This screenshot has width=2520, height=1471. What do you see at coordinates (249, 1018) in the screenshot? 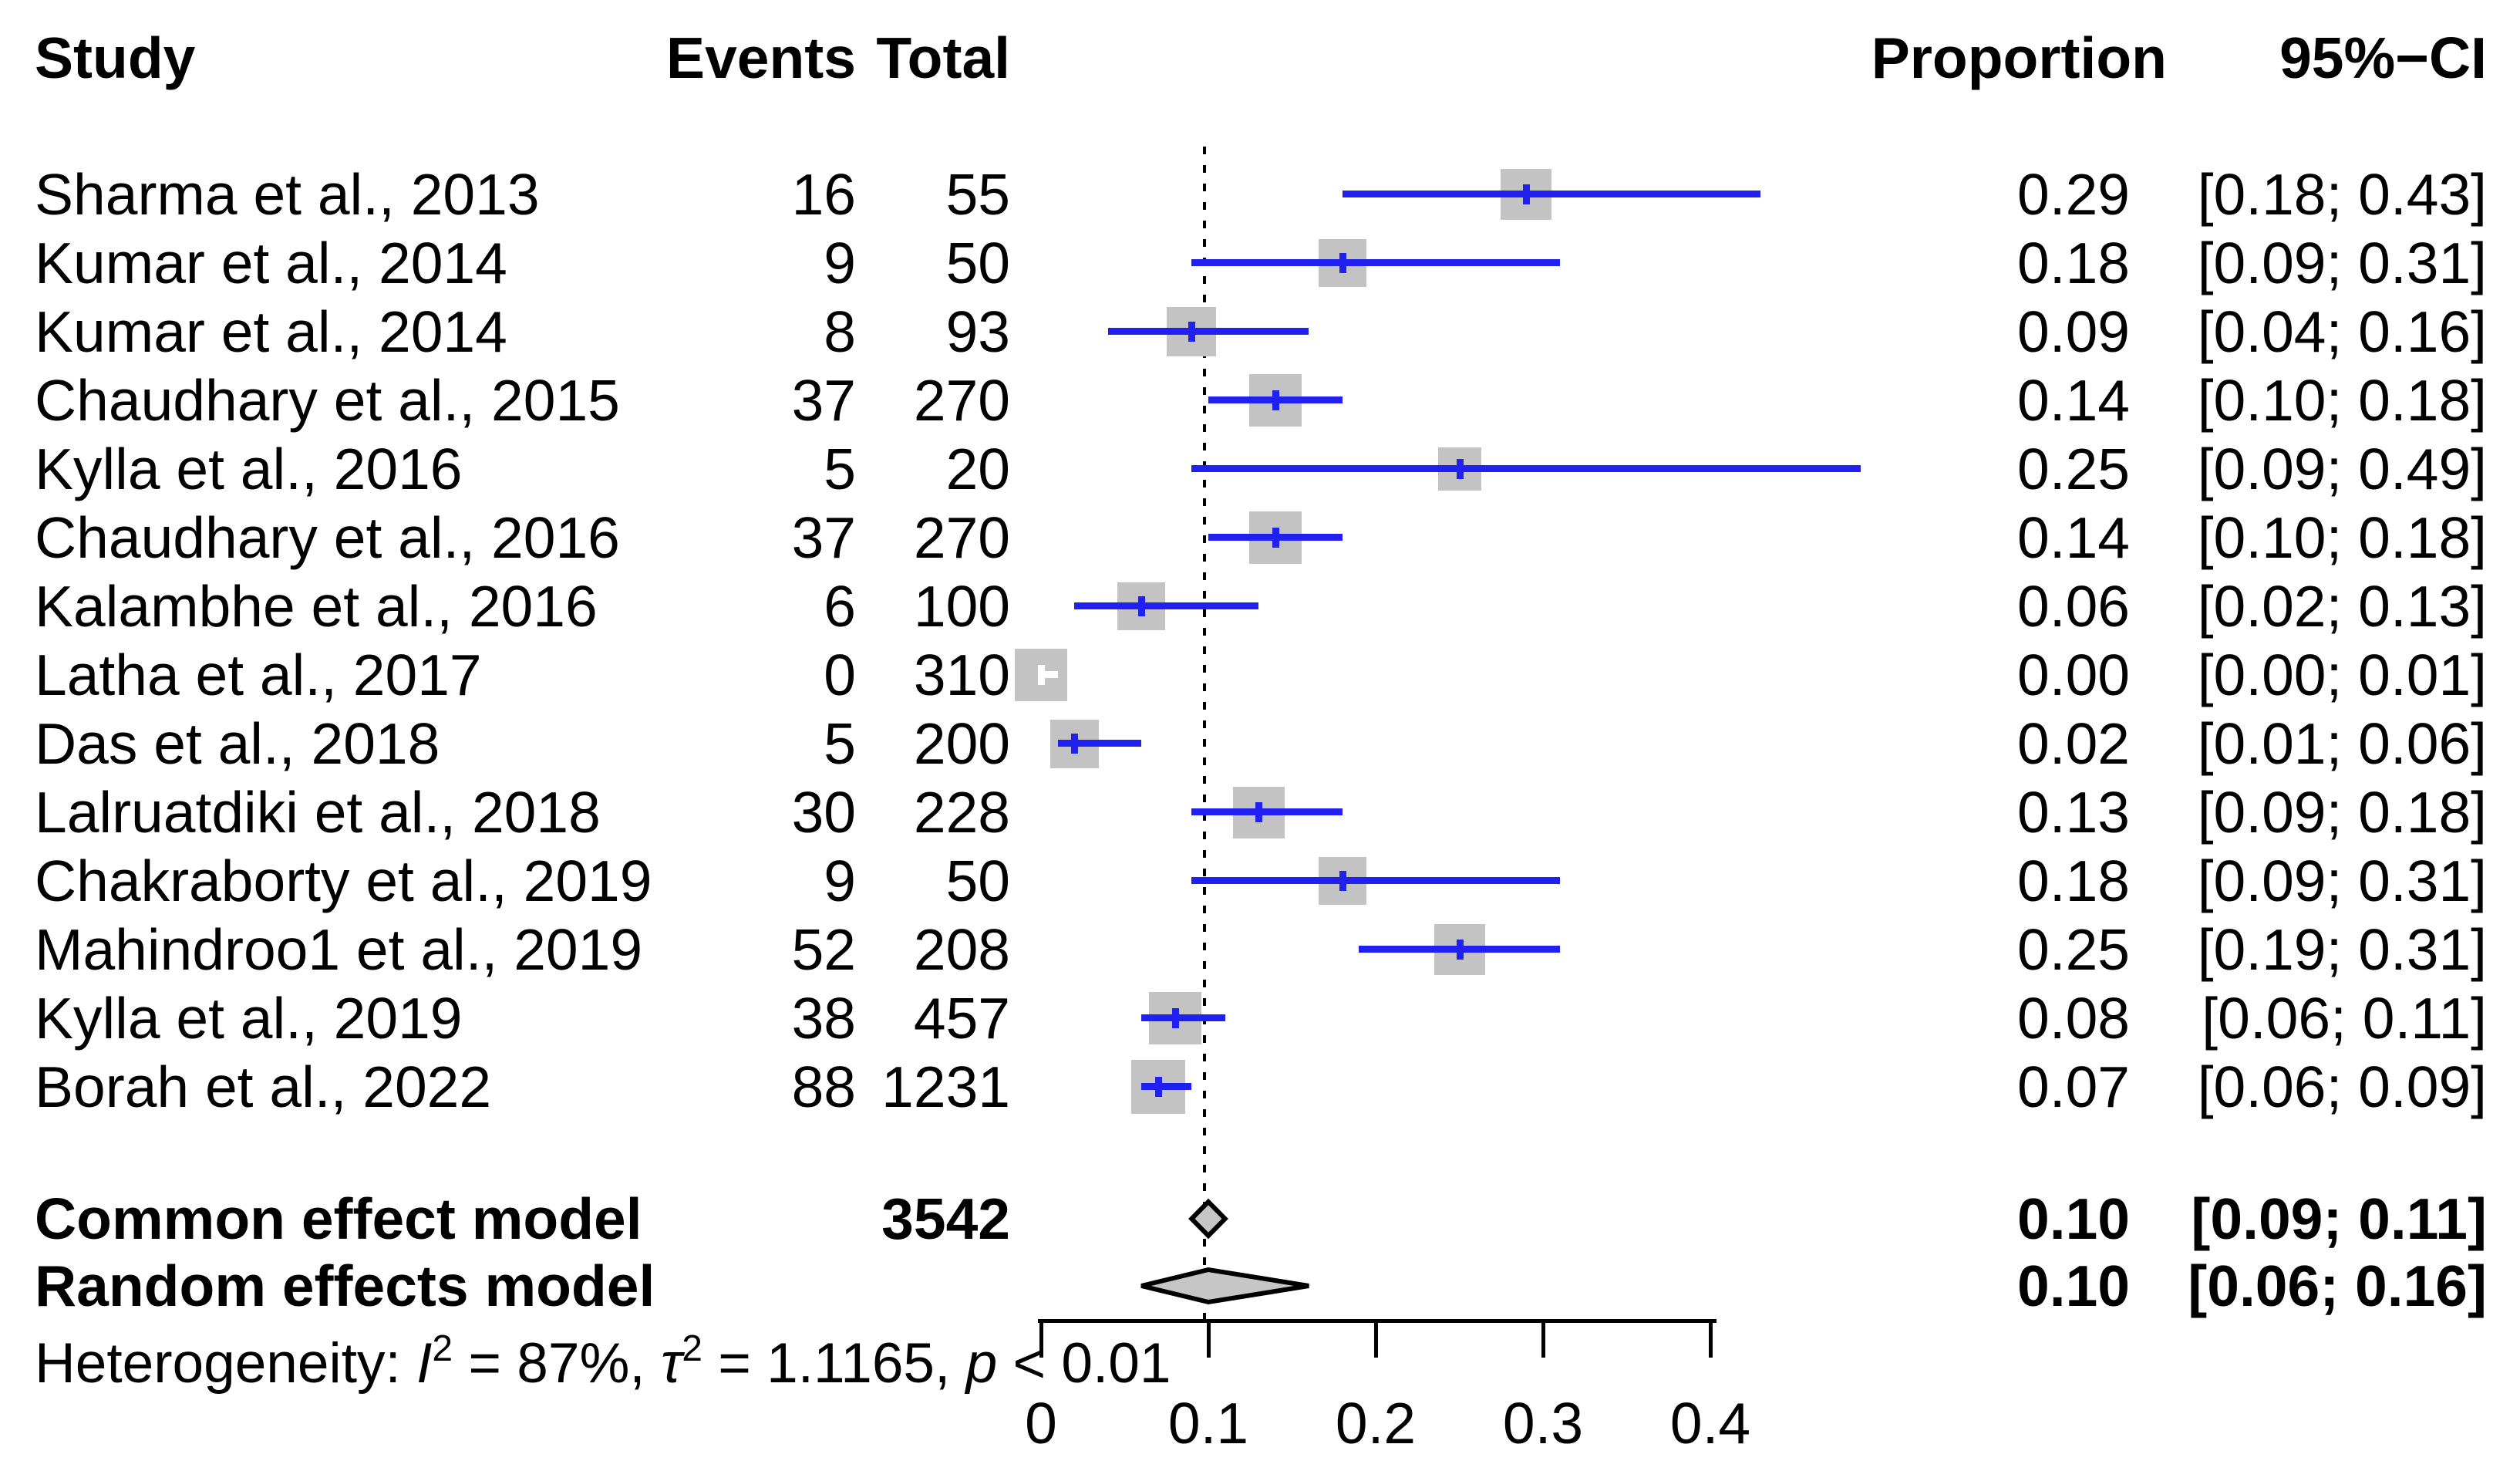
I see `study-label: Kylla et al., 2019` at bounding box center [249, 1018].